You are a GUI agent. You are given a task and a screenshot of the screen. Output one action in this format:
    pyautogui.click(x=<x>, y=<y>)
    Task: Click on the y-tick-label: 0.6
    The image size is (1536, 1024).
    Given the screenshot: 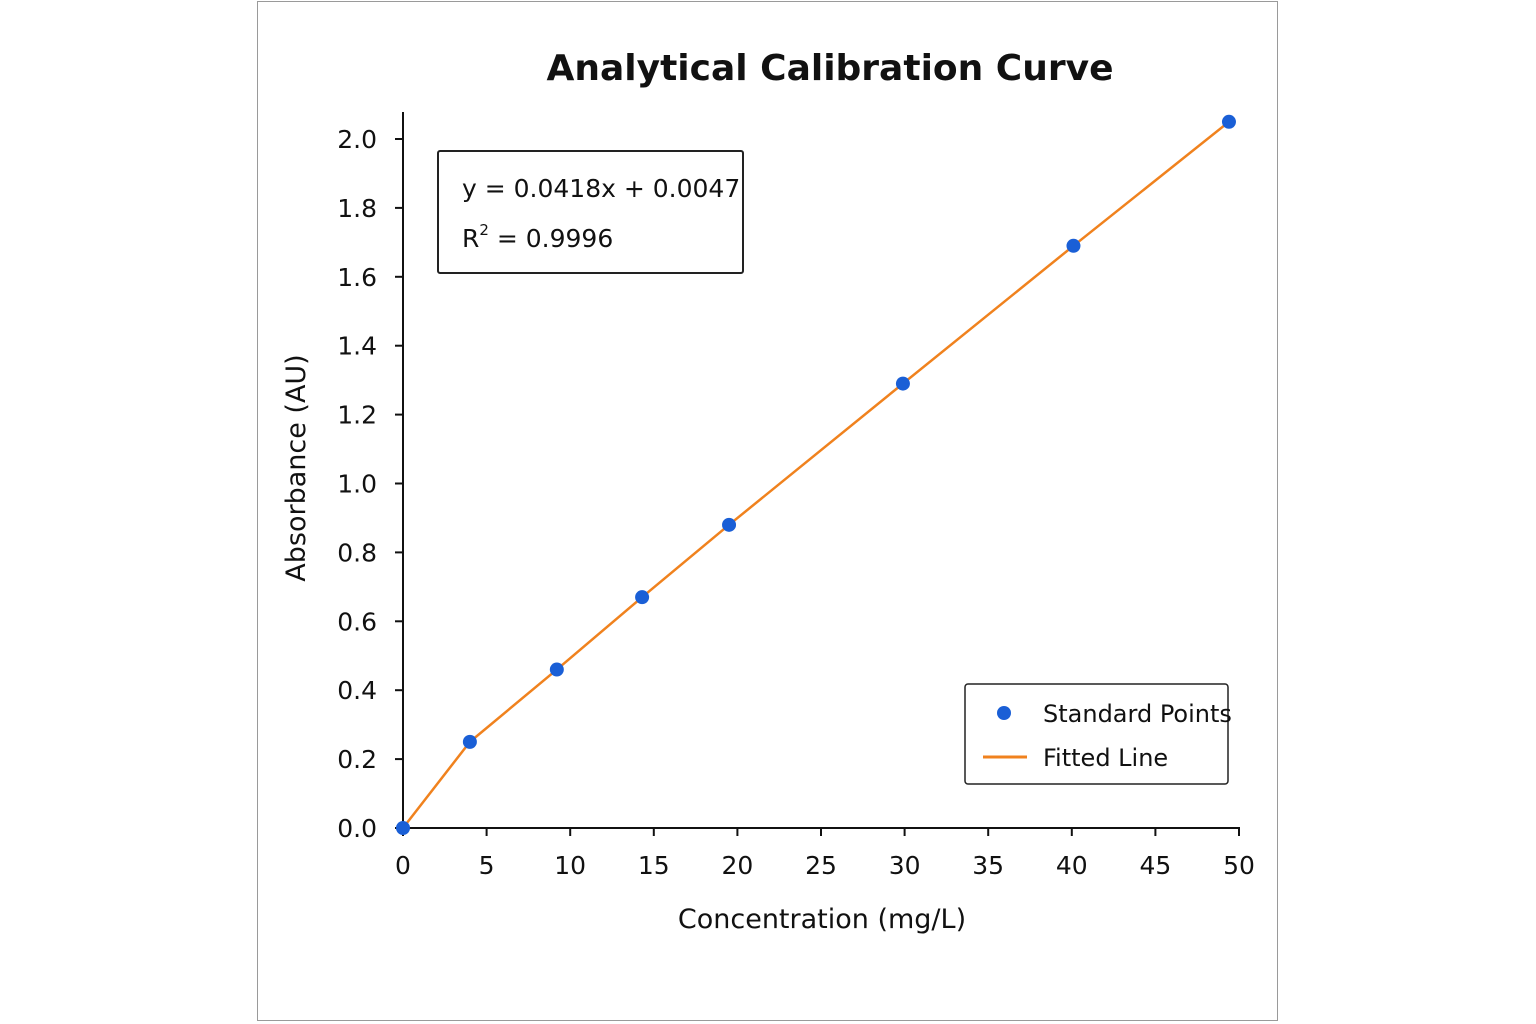 What is the action you would take?
    pyautogui.click(x=357, y=621)
    